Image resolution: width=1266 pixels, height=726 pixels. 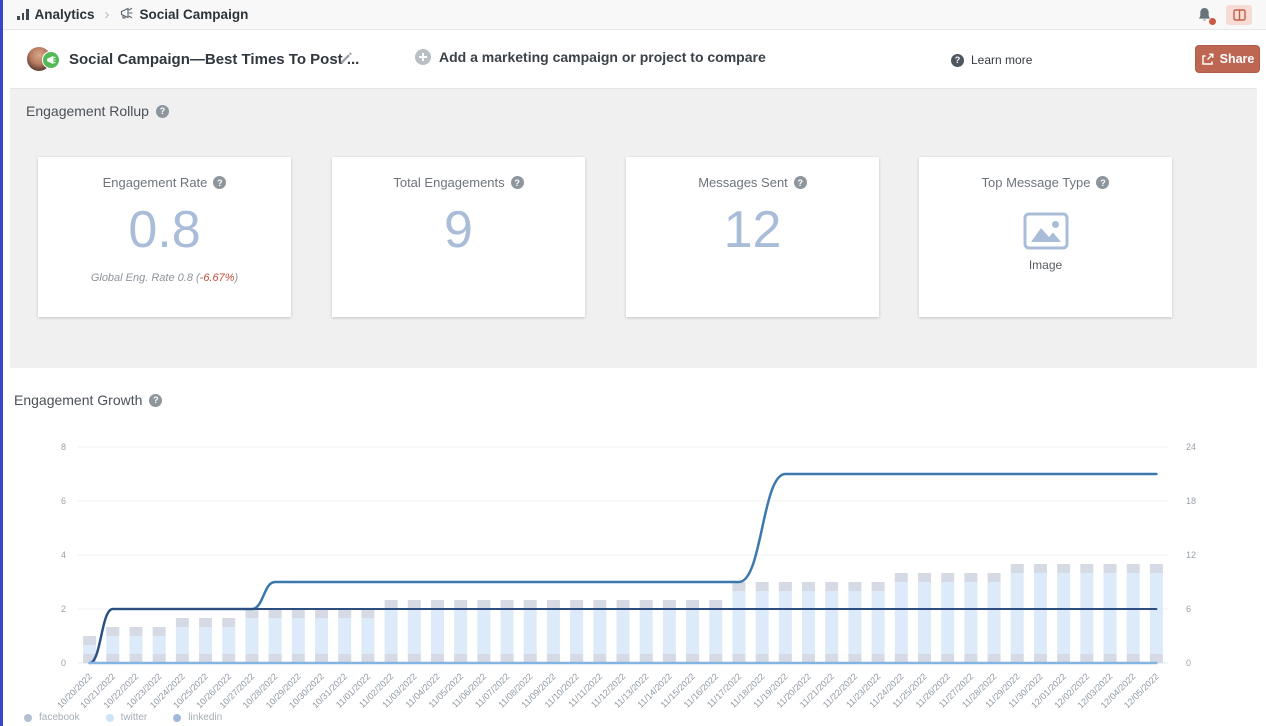 What do you see at coordinates (991, 60) in the screenshot?
I see `learn-more-link: Learn more` at bounding box center [991, 60].